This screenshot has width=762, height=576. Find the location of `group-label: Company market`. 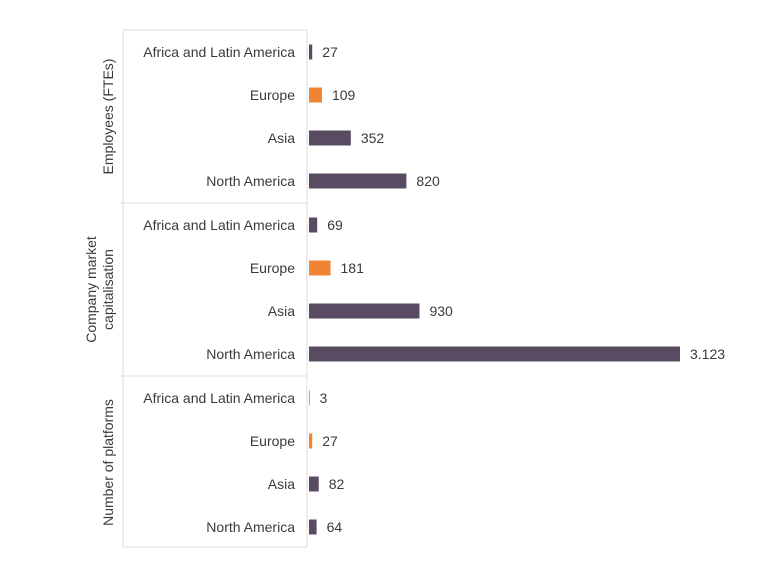

group-label: Company market is located at coordinates (91, 289).